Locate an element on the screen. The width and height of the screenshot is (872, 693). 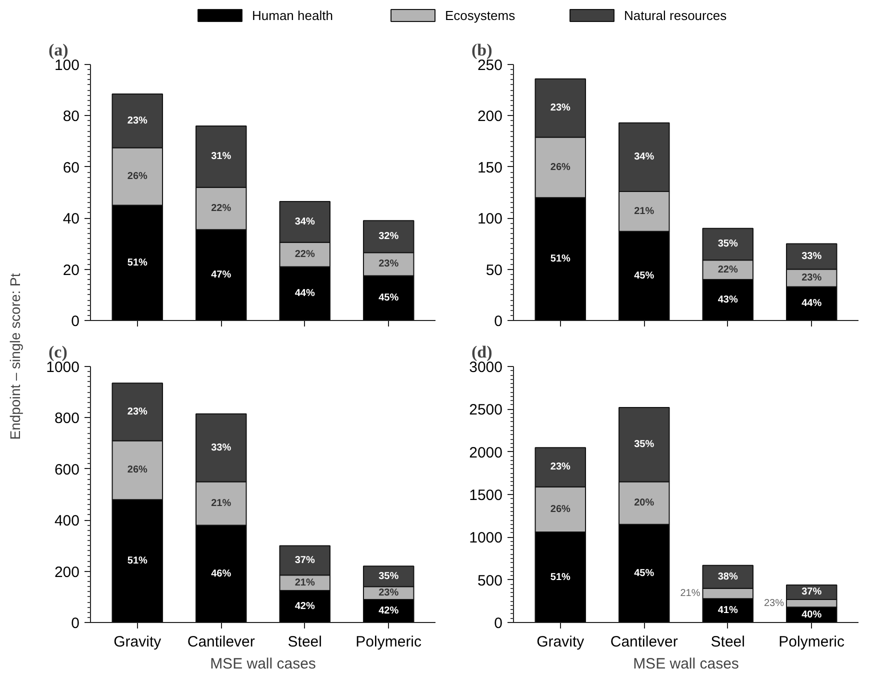
legend-label: Human health is located at coordinates (292, 15).